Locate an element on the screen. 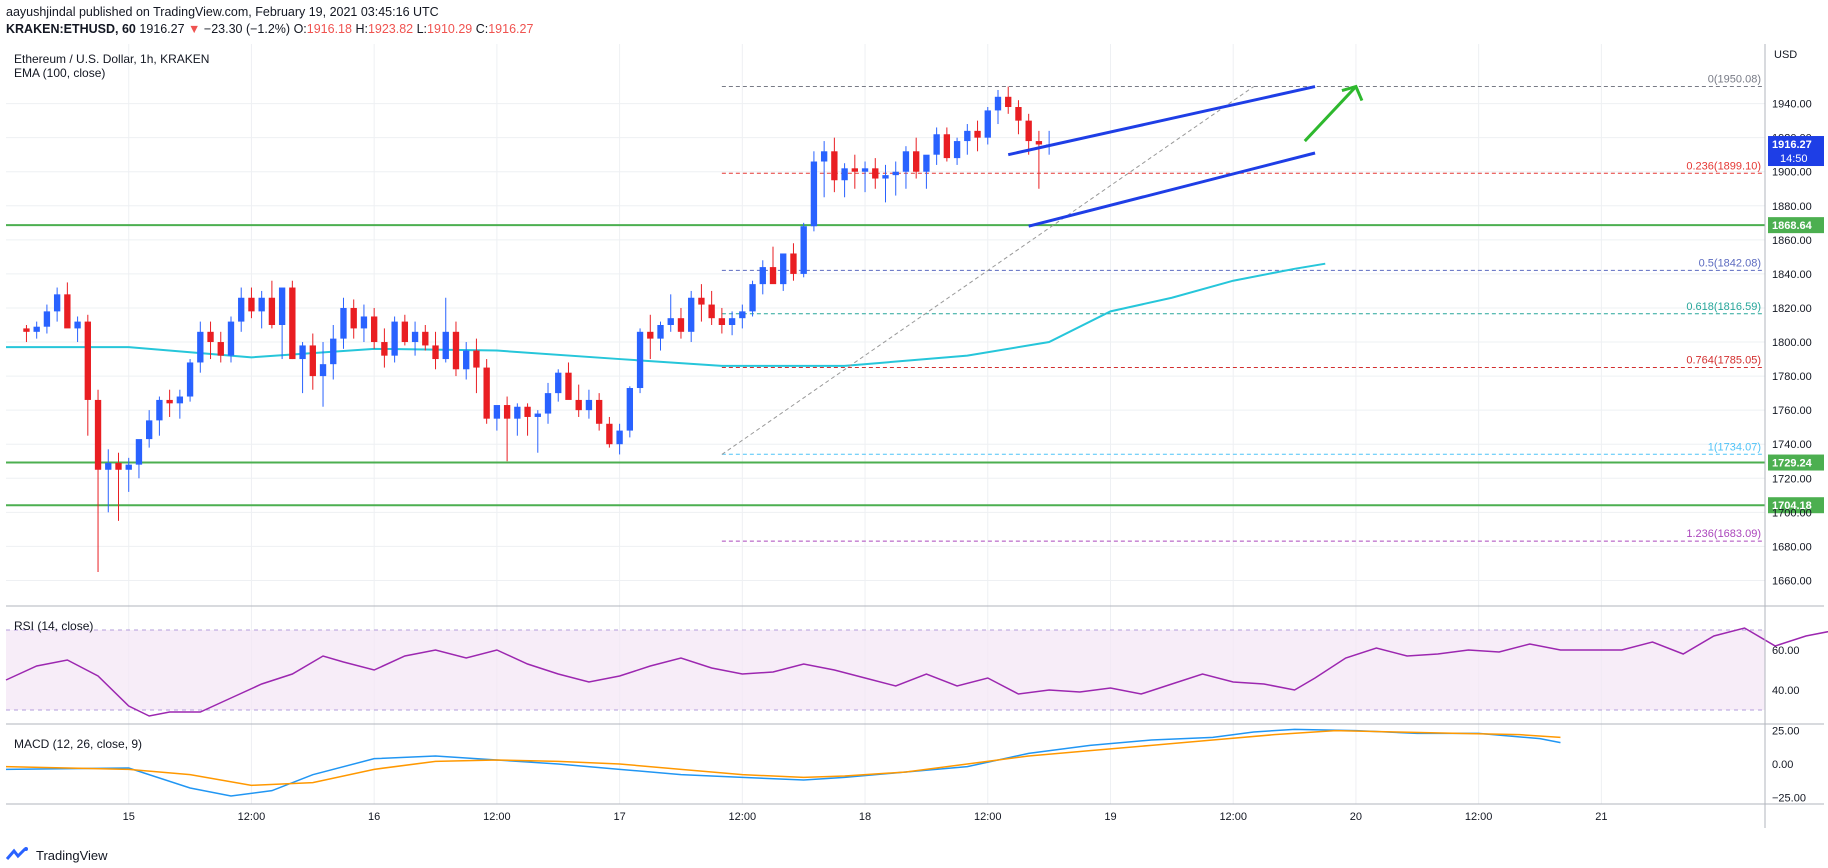 This screenshot has height=868, width=1828. tradingview-logo-icon is located at coordinates (17, 855).